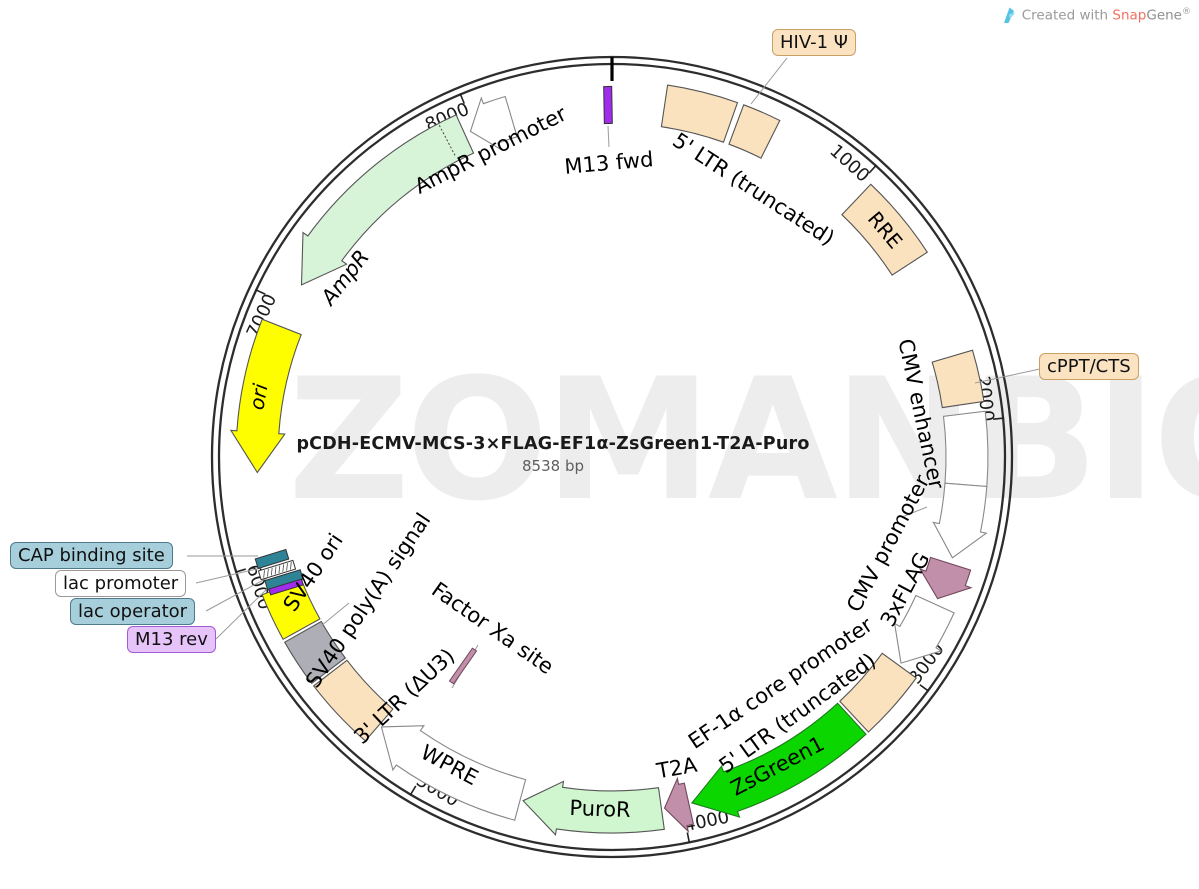 Image resolution: width=1199 pixels, height=889 pixels. Describe the element at coordinates (914, 512) in the screenshot. I see `cmv-promoter-line` at that location.